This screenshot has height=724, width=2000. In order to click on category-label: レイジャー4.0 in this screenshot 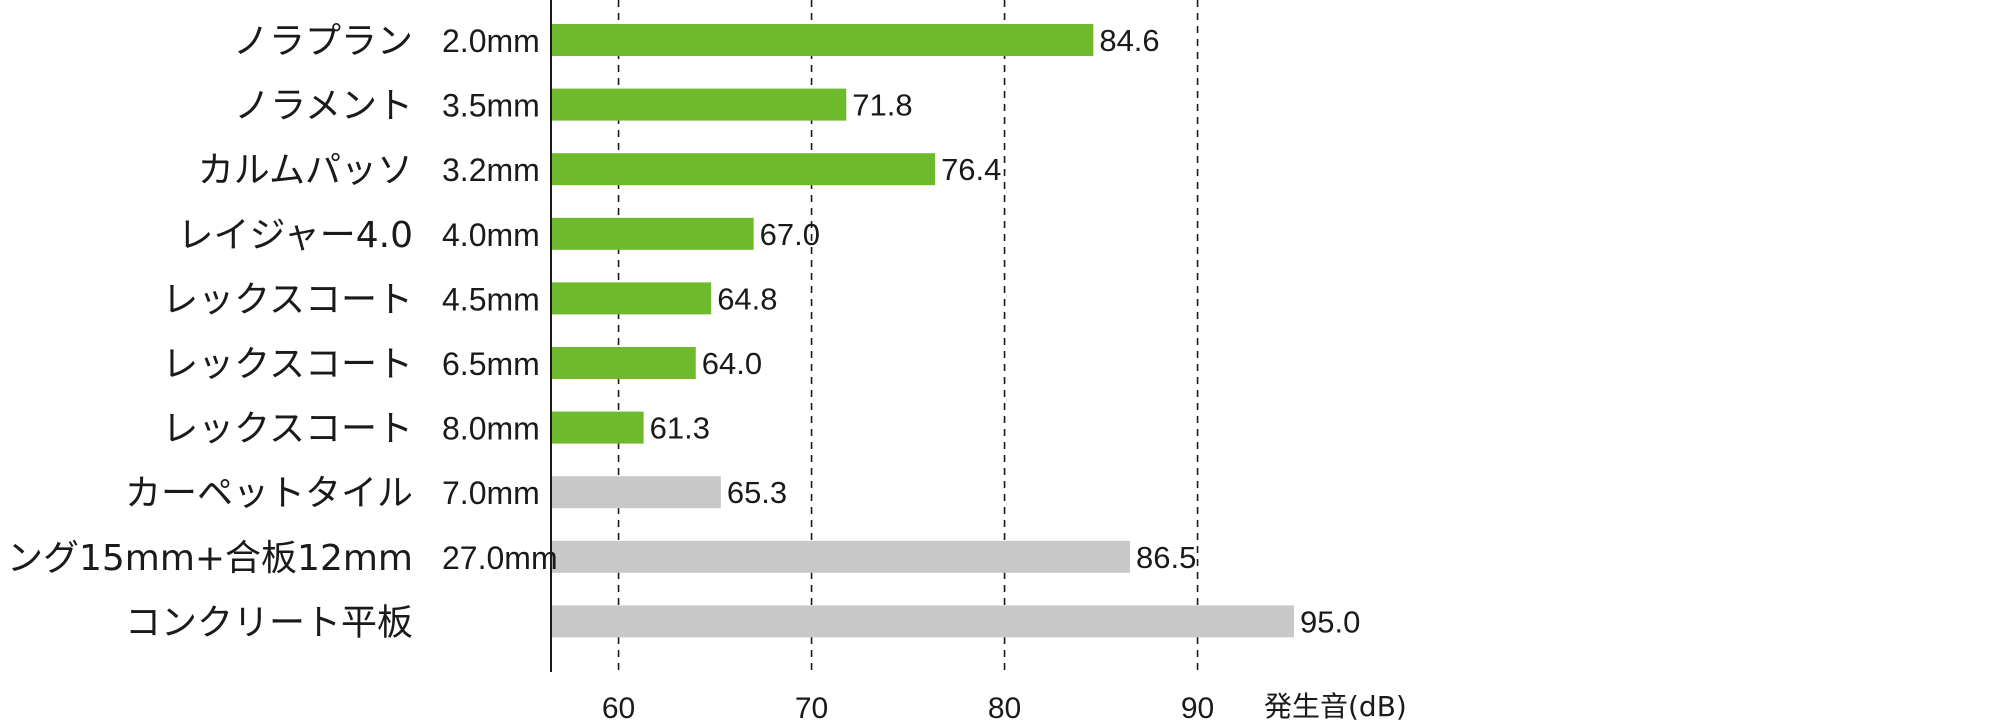, I will do `click(295, 235)`.